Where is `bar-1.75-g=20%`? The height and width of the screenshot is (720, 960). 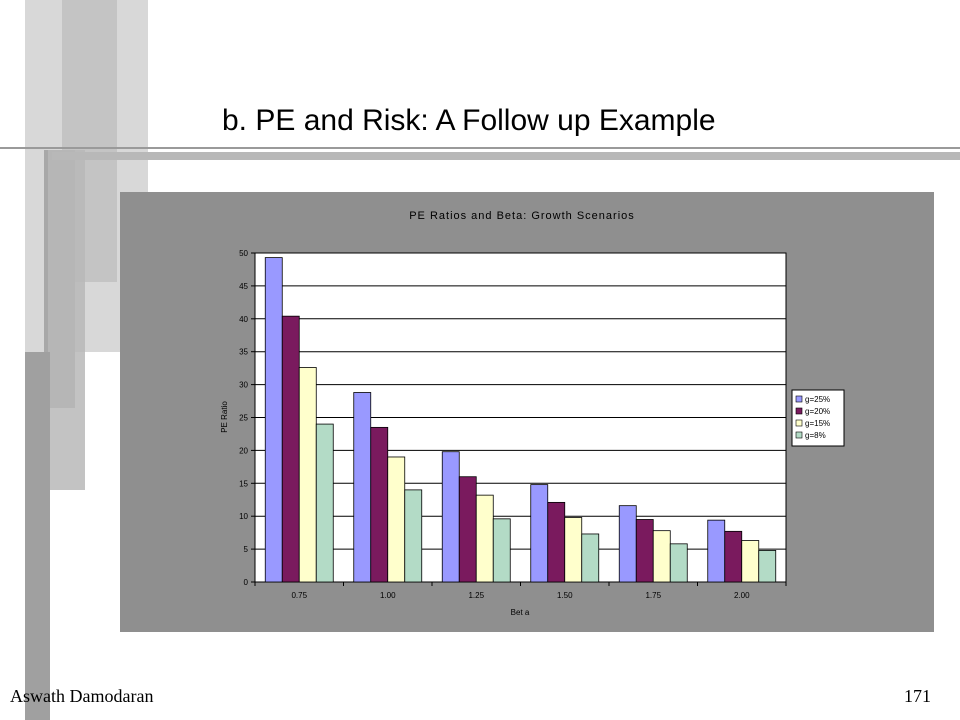 bar-1.75-g=20% is located at coordinates (644, 551).